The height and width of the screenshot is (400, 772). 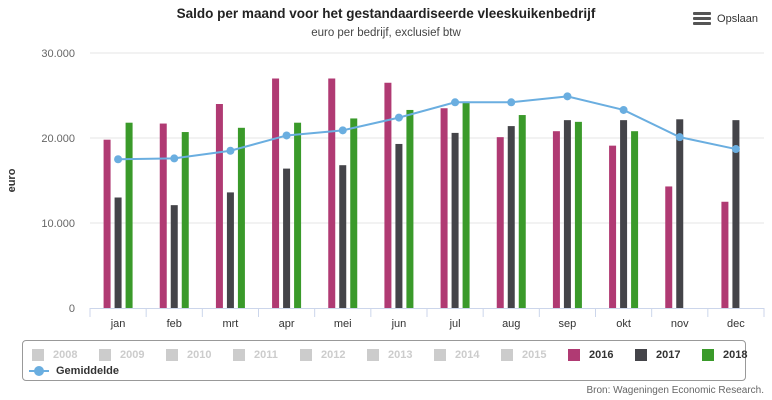 I want to click on y-tick-label: 20.000, so click(x=58, y=139).